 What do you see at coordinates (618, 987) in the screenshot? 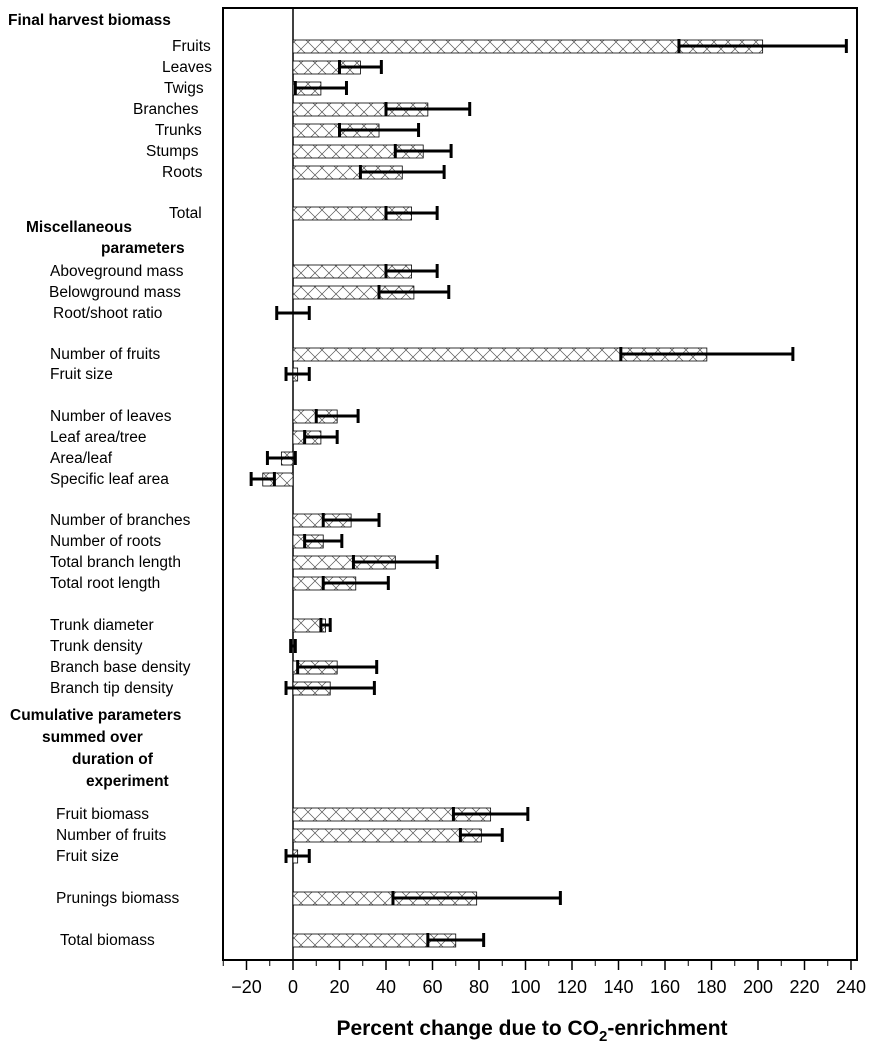
I see `x-tick-label: 140` at bounding box center [618, 987].